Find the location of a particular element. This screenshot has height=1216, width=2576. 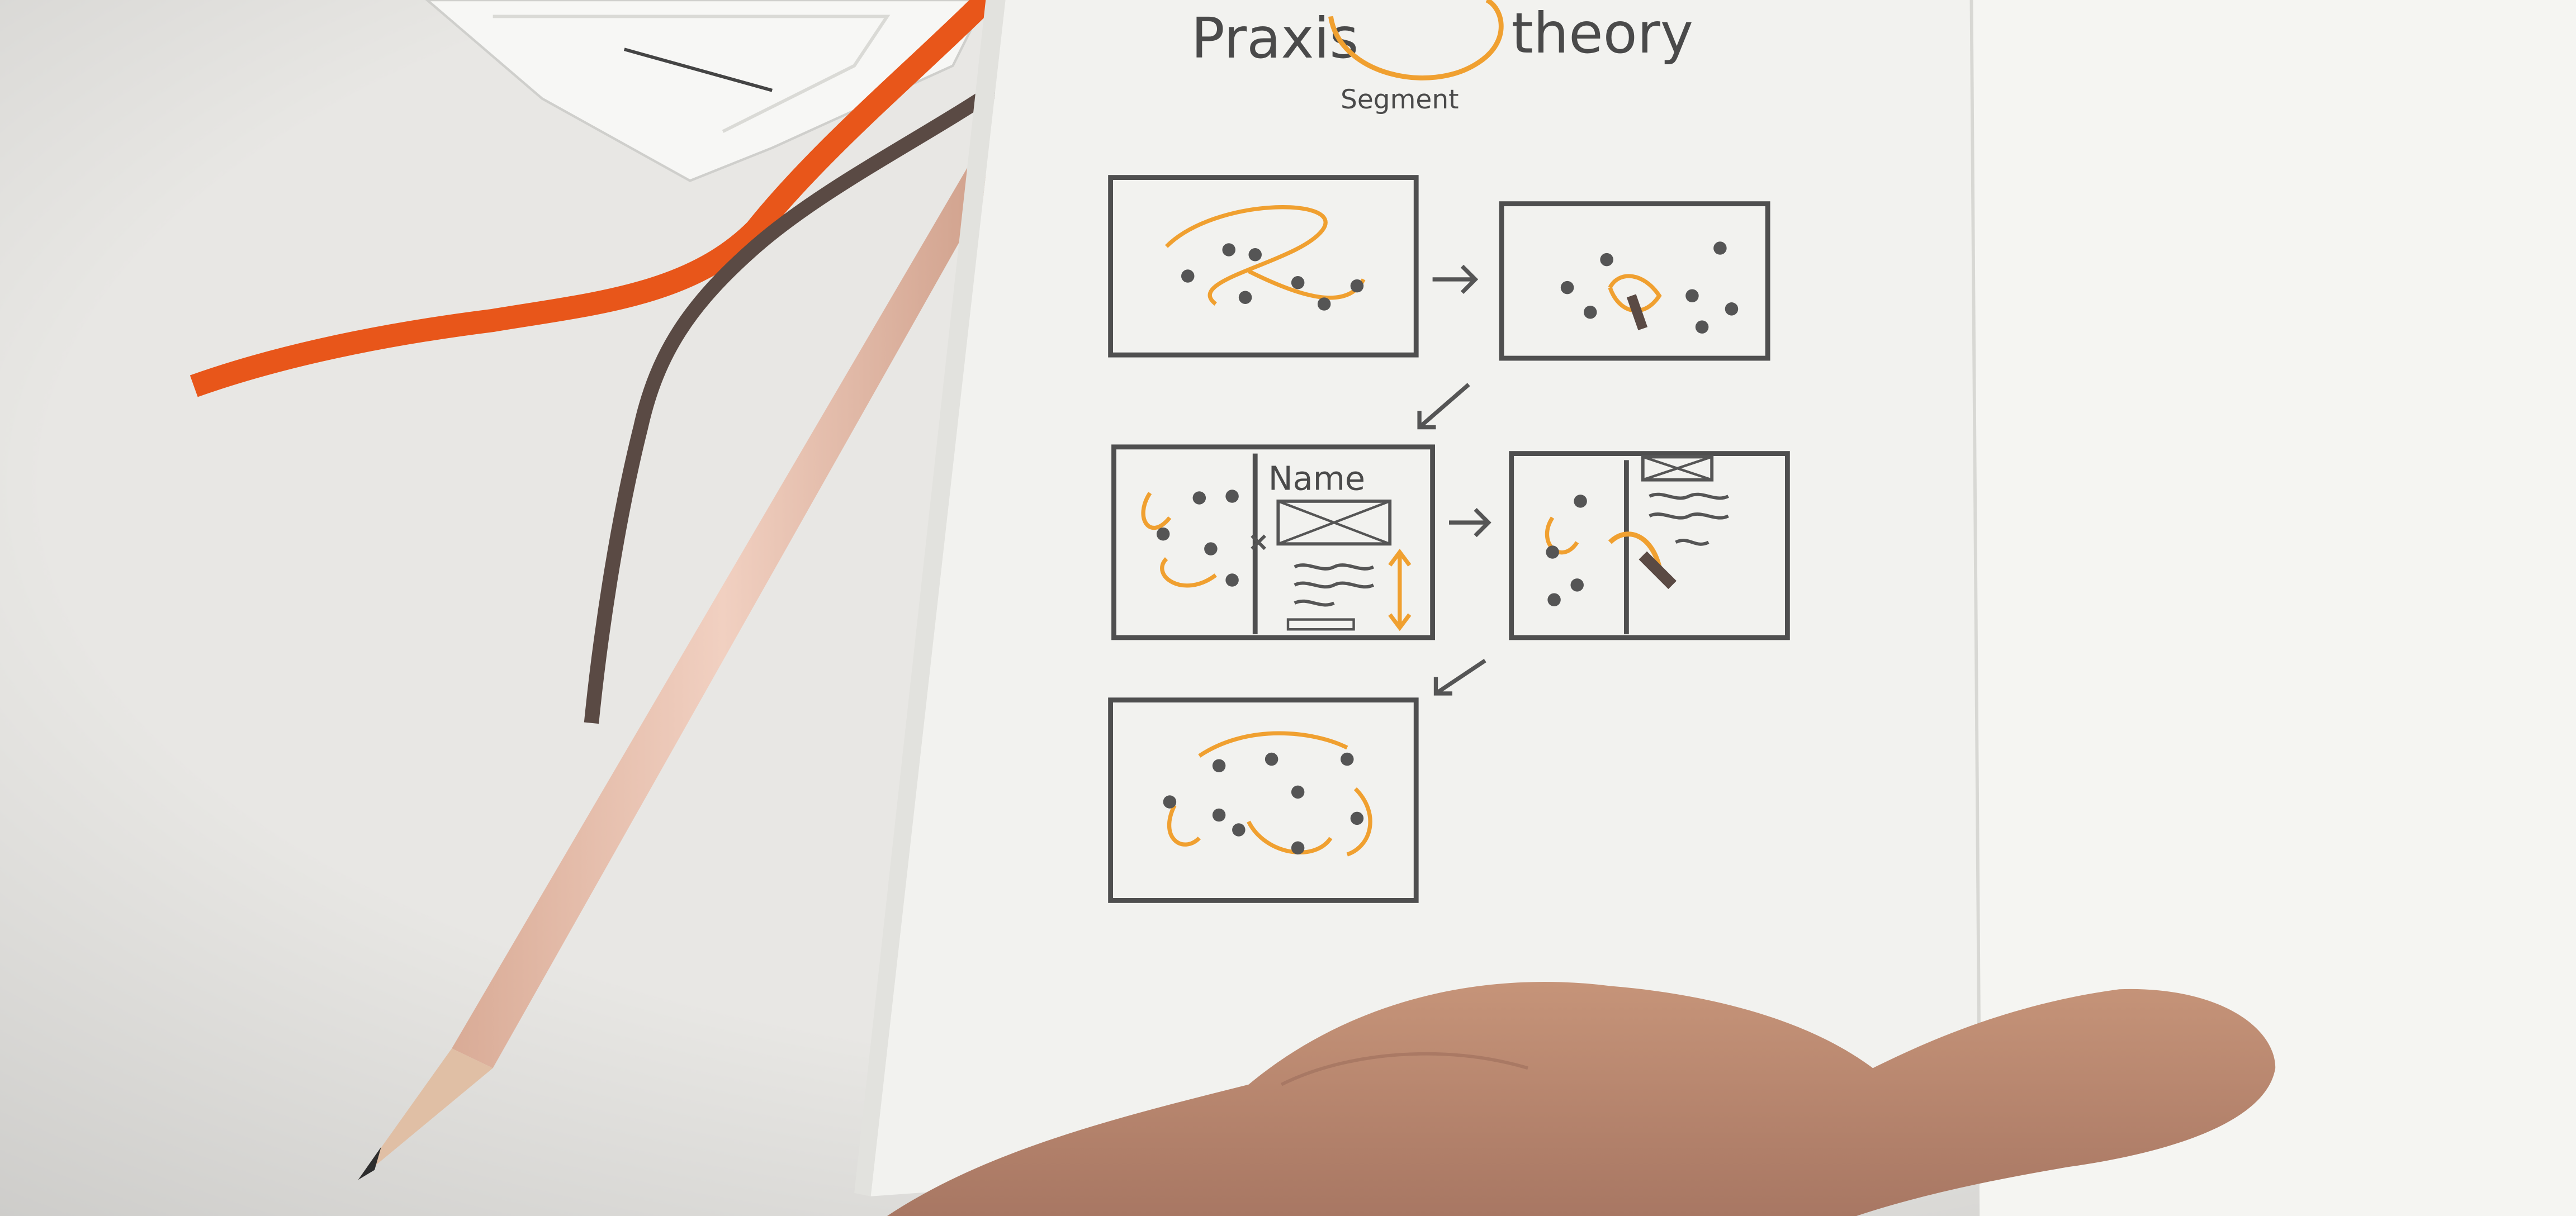

orange-ribbon is located at coordinates (592, 198).